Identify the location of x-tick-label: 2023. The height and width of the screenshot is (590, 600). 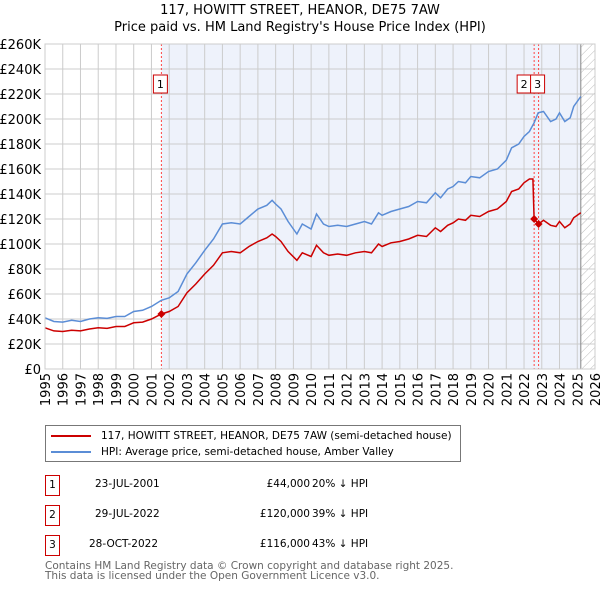
(543, 389).